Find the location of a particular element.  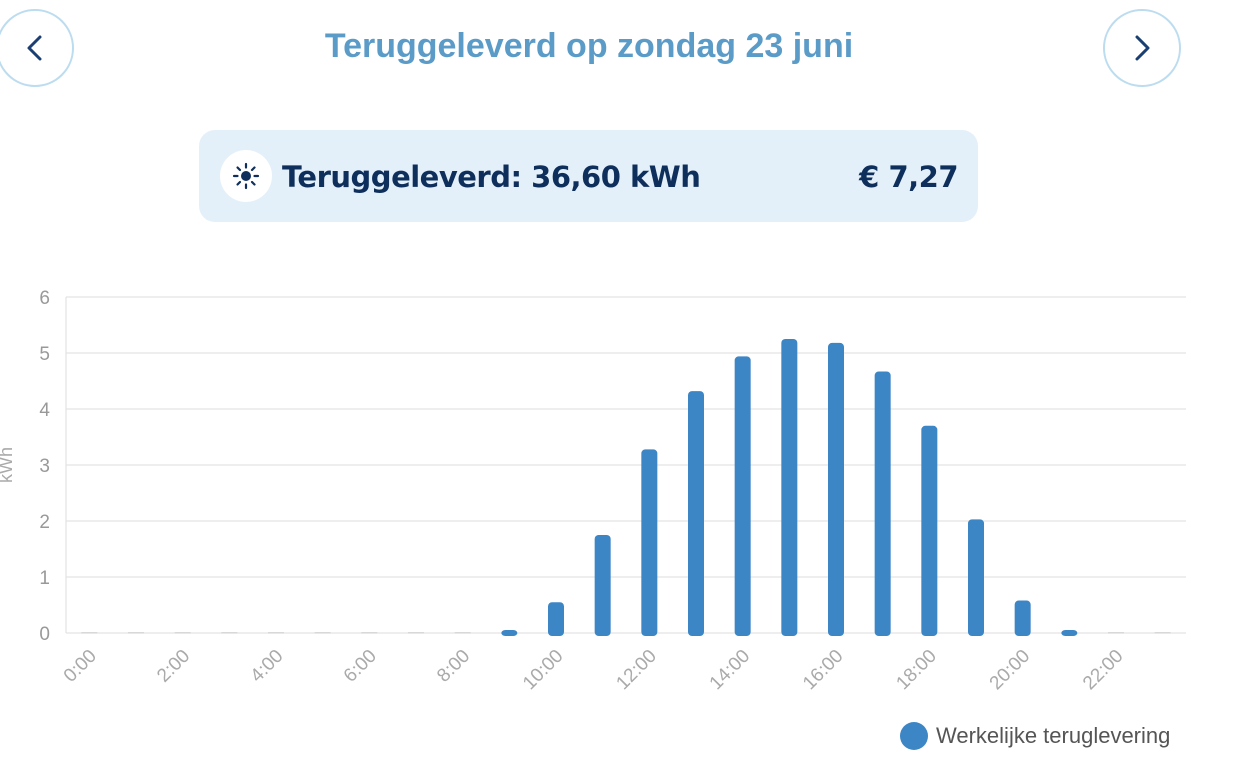

y-tick-label: 4 is located at coordinates (44, 410).